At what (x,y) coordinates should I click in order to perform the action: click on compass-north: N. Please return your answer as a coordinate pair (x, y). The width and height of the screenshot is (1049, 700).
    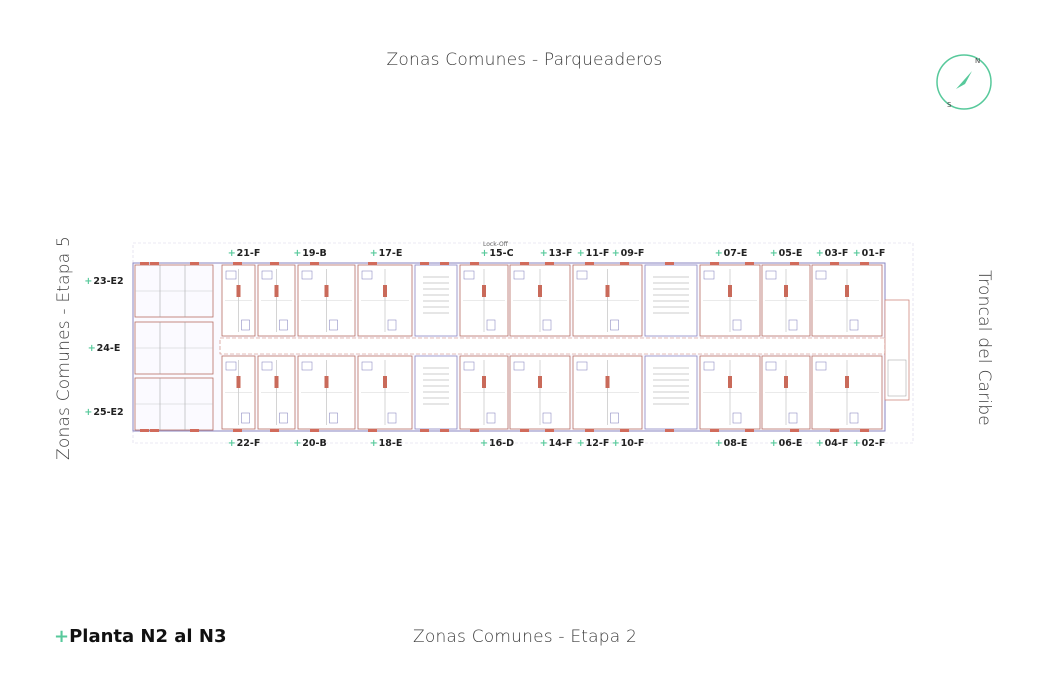
    Looking at the image, I should click on (977, 61).